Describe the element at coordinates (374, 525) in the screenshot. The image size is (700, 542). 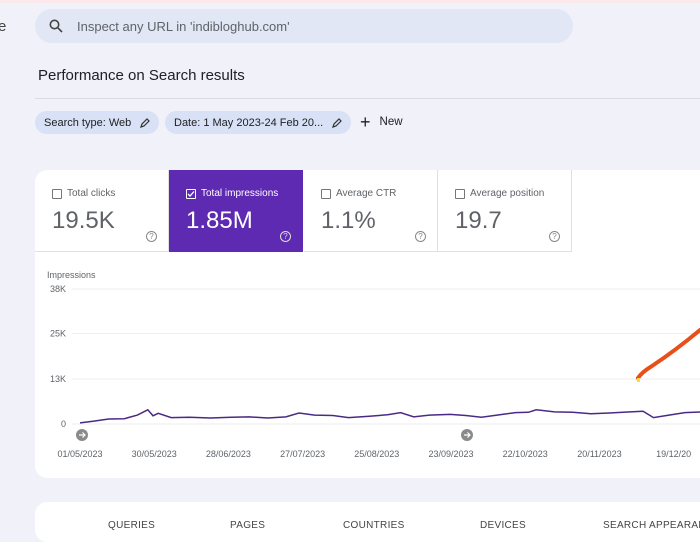
I see `tab-countries: COUNTRIES` at that location.